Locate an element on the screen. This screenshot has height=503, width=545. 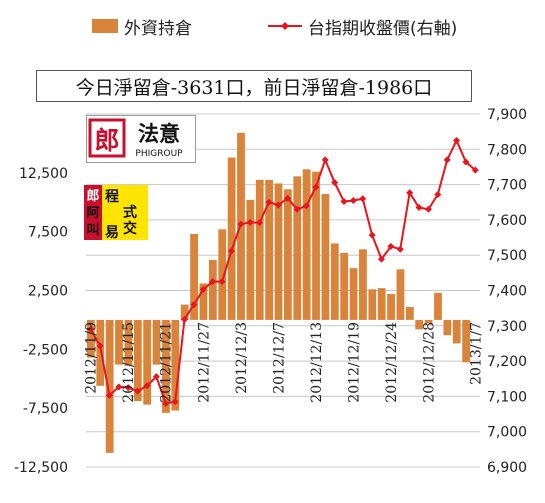
x-tick-label: 2012/11/9 is located at coordinates (92, 358).